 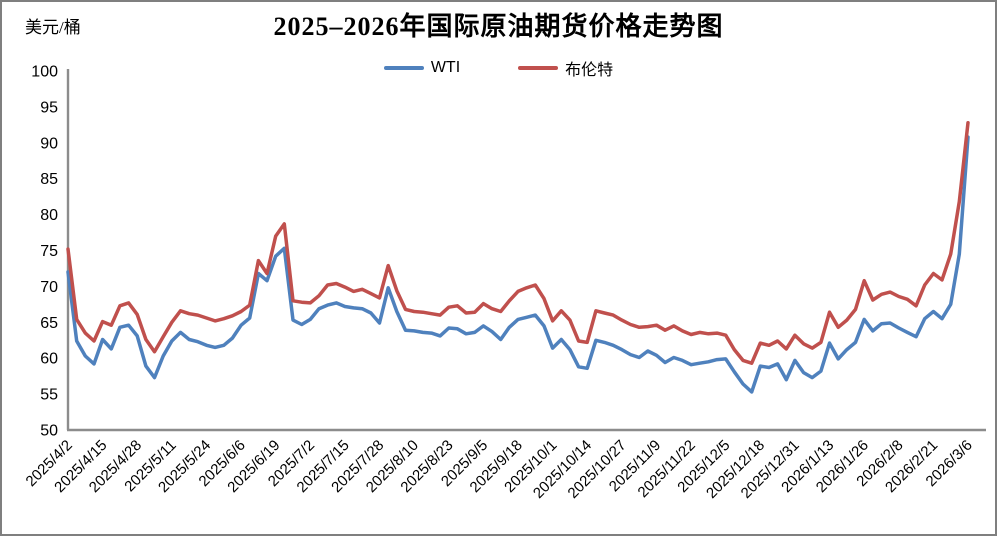 What do you see at coordinates (49, 359) in the screenshot?
I see `y-tick-label: 60` at bounding box center [49, 359].